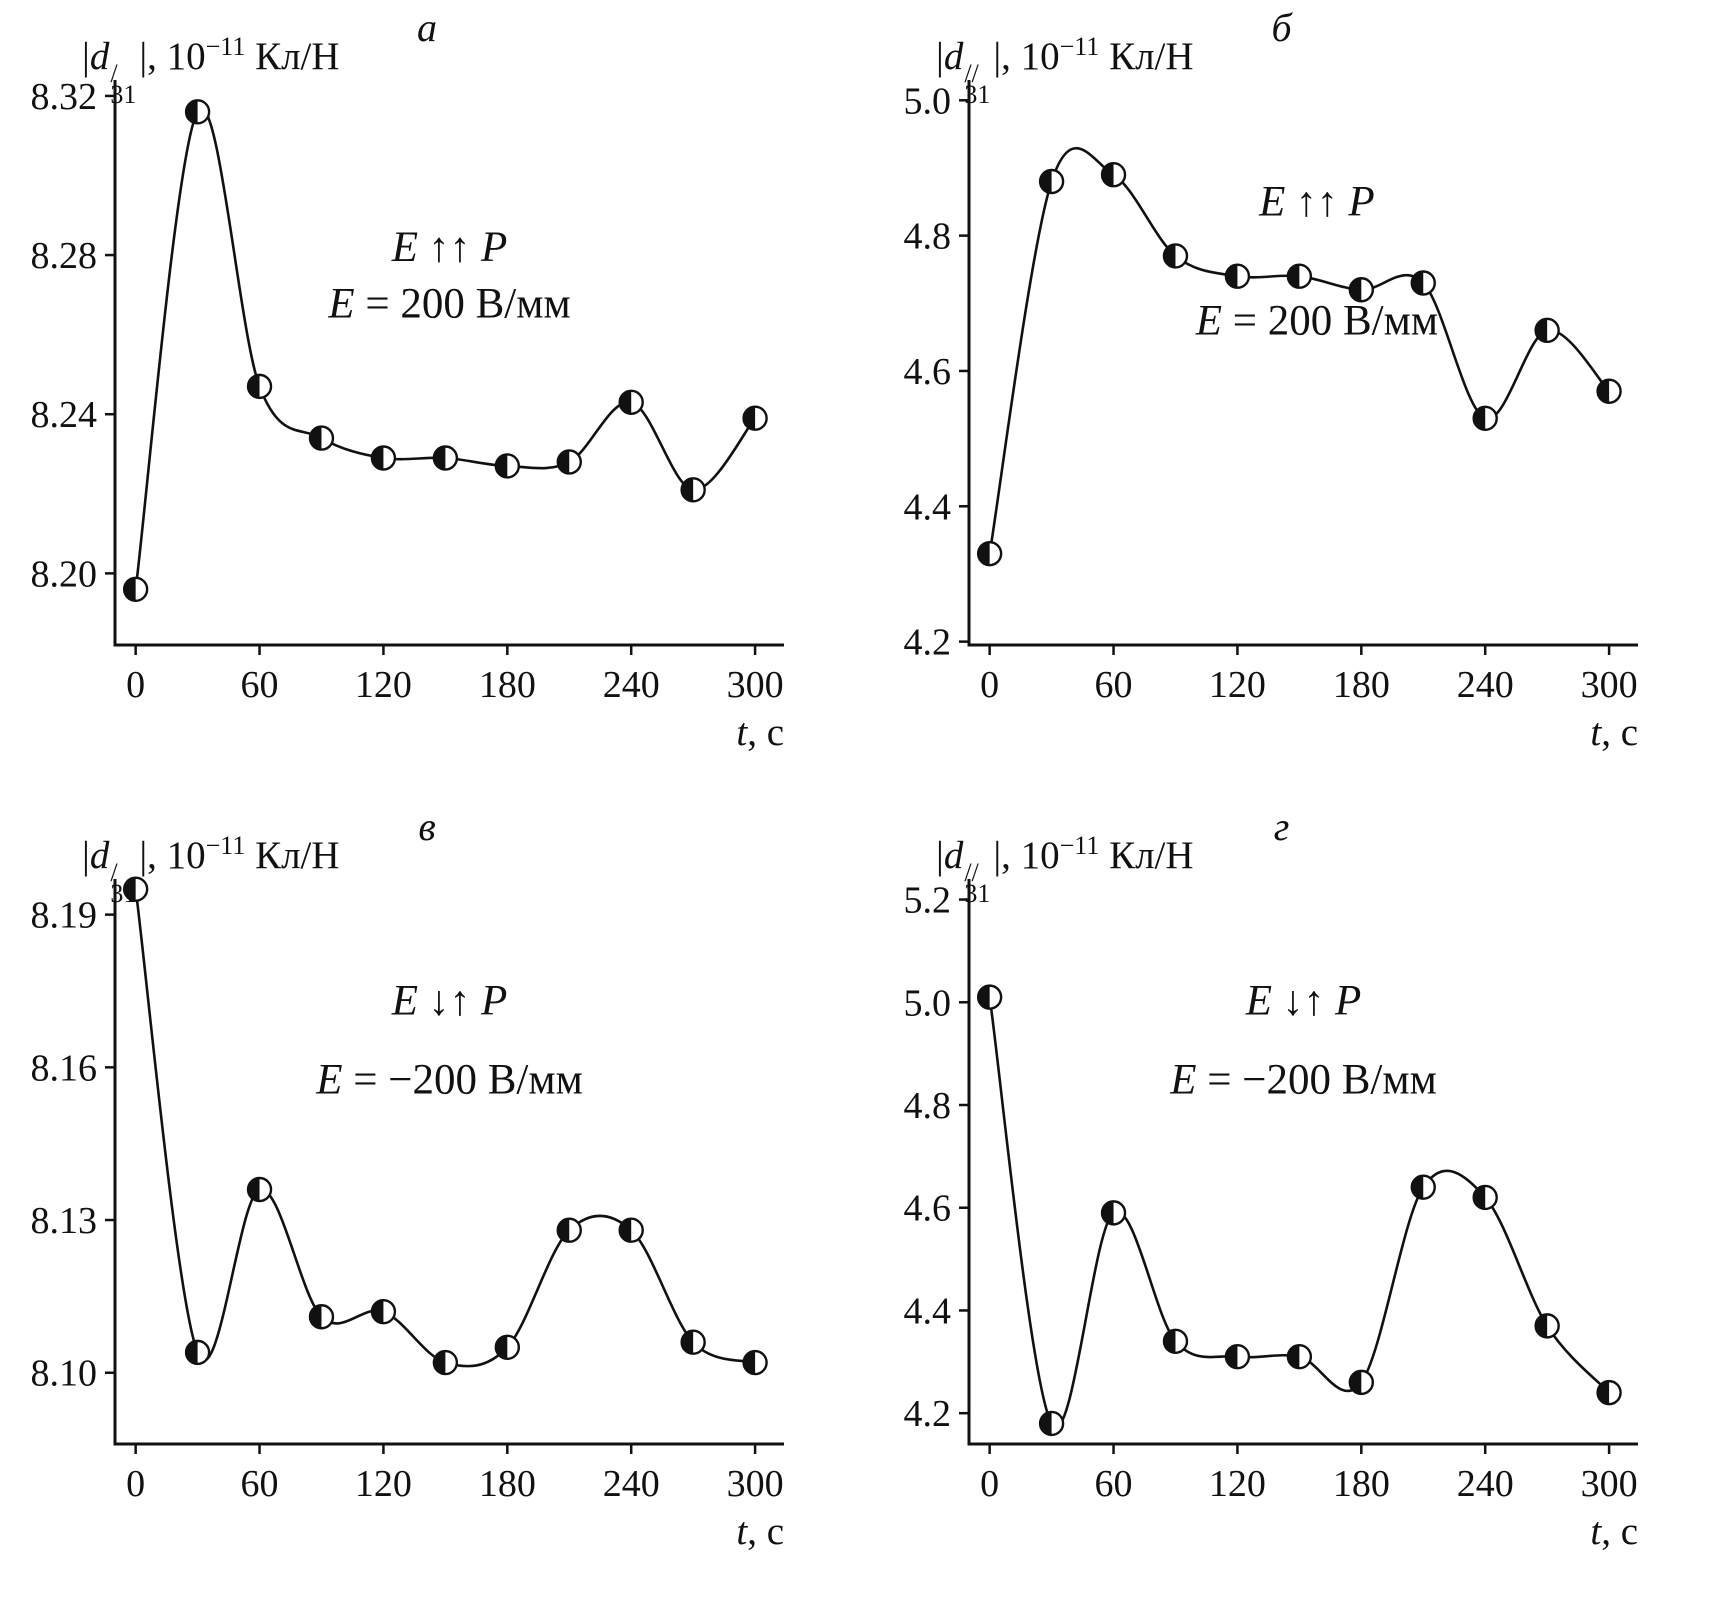  What do you see at coordinates (64, 1374) in the screenshot?
I see `y-tick-label: 8.10` at bounding box center [64, 1374].